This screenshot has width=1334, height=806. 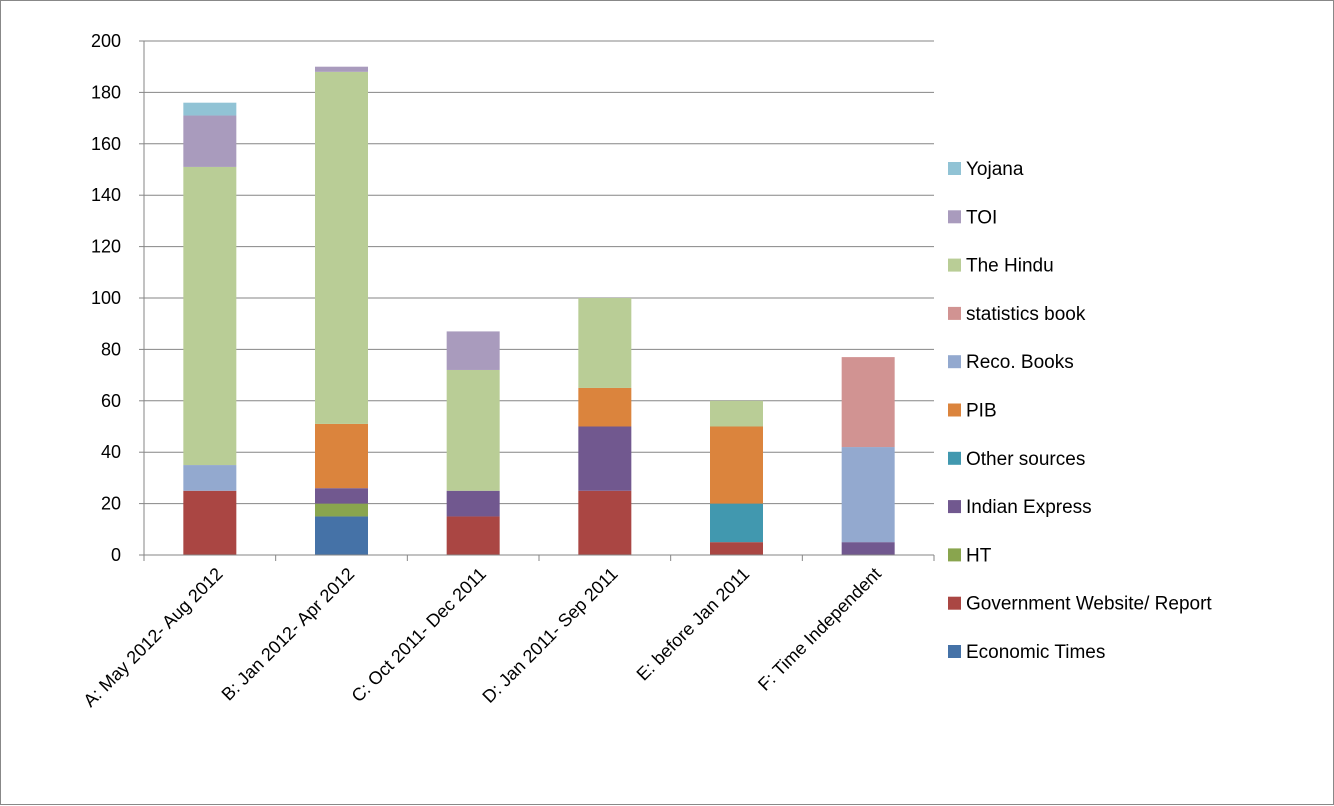 I want to click on x-tick-label: D: Jan 2011- Sep 2011, so click(x=549, y=635).